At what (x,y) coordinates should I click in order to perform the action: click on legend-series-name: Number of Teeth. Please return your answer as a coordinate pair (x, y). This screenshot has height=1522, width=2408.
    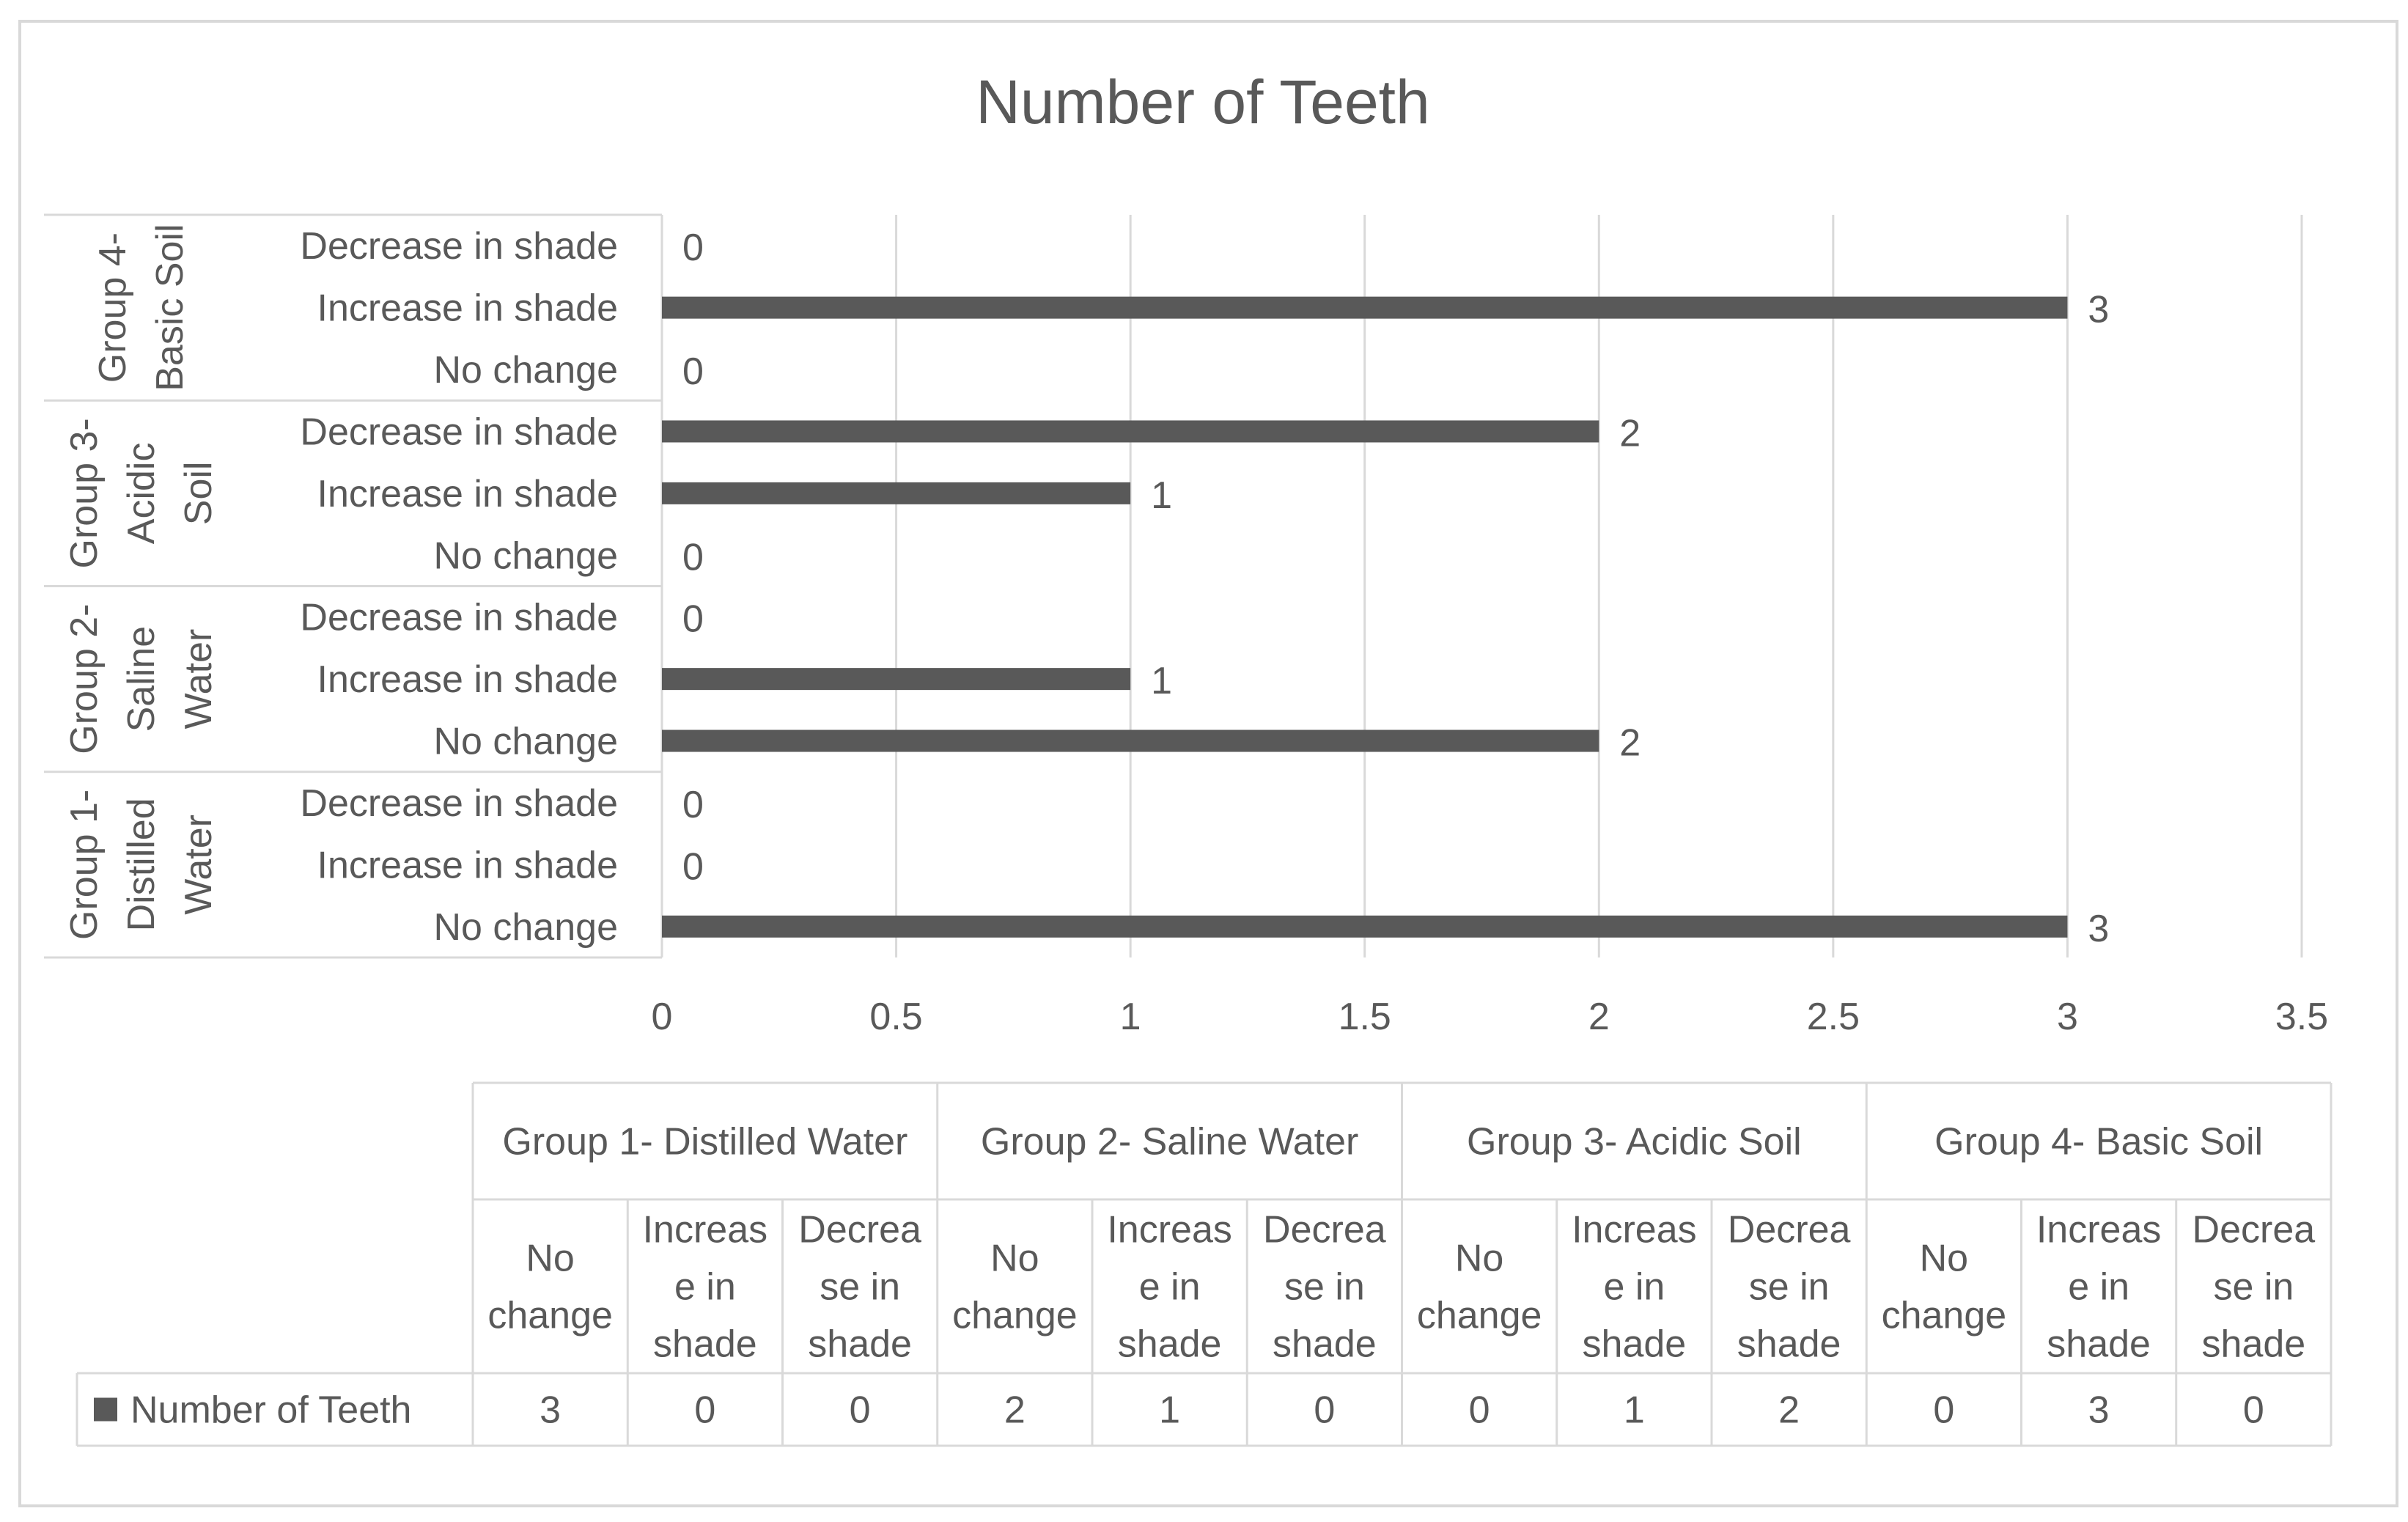
    Looking at the image, I should click on (270, 1410).